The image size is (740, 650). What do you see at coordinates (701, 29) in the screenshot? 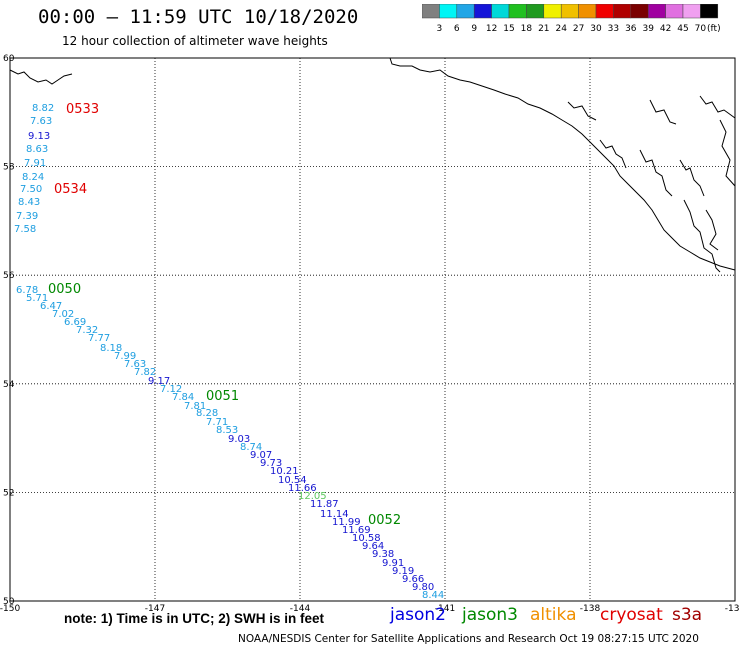
I see `scale-tick-label: 70` at bounding box center [701, 29].